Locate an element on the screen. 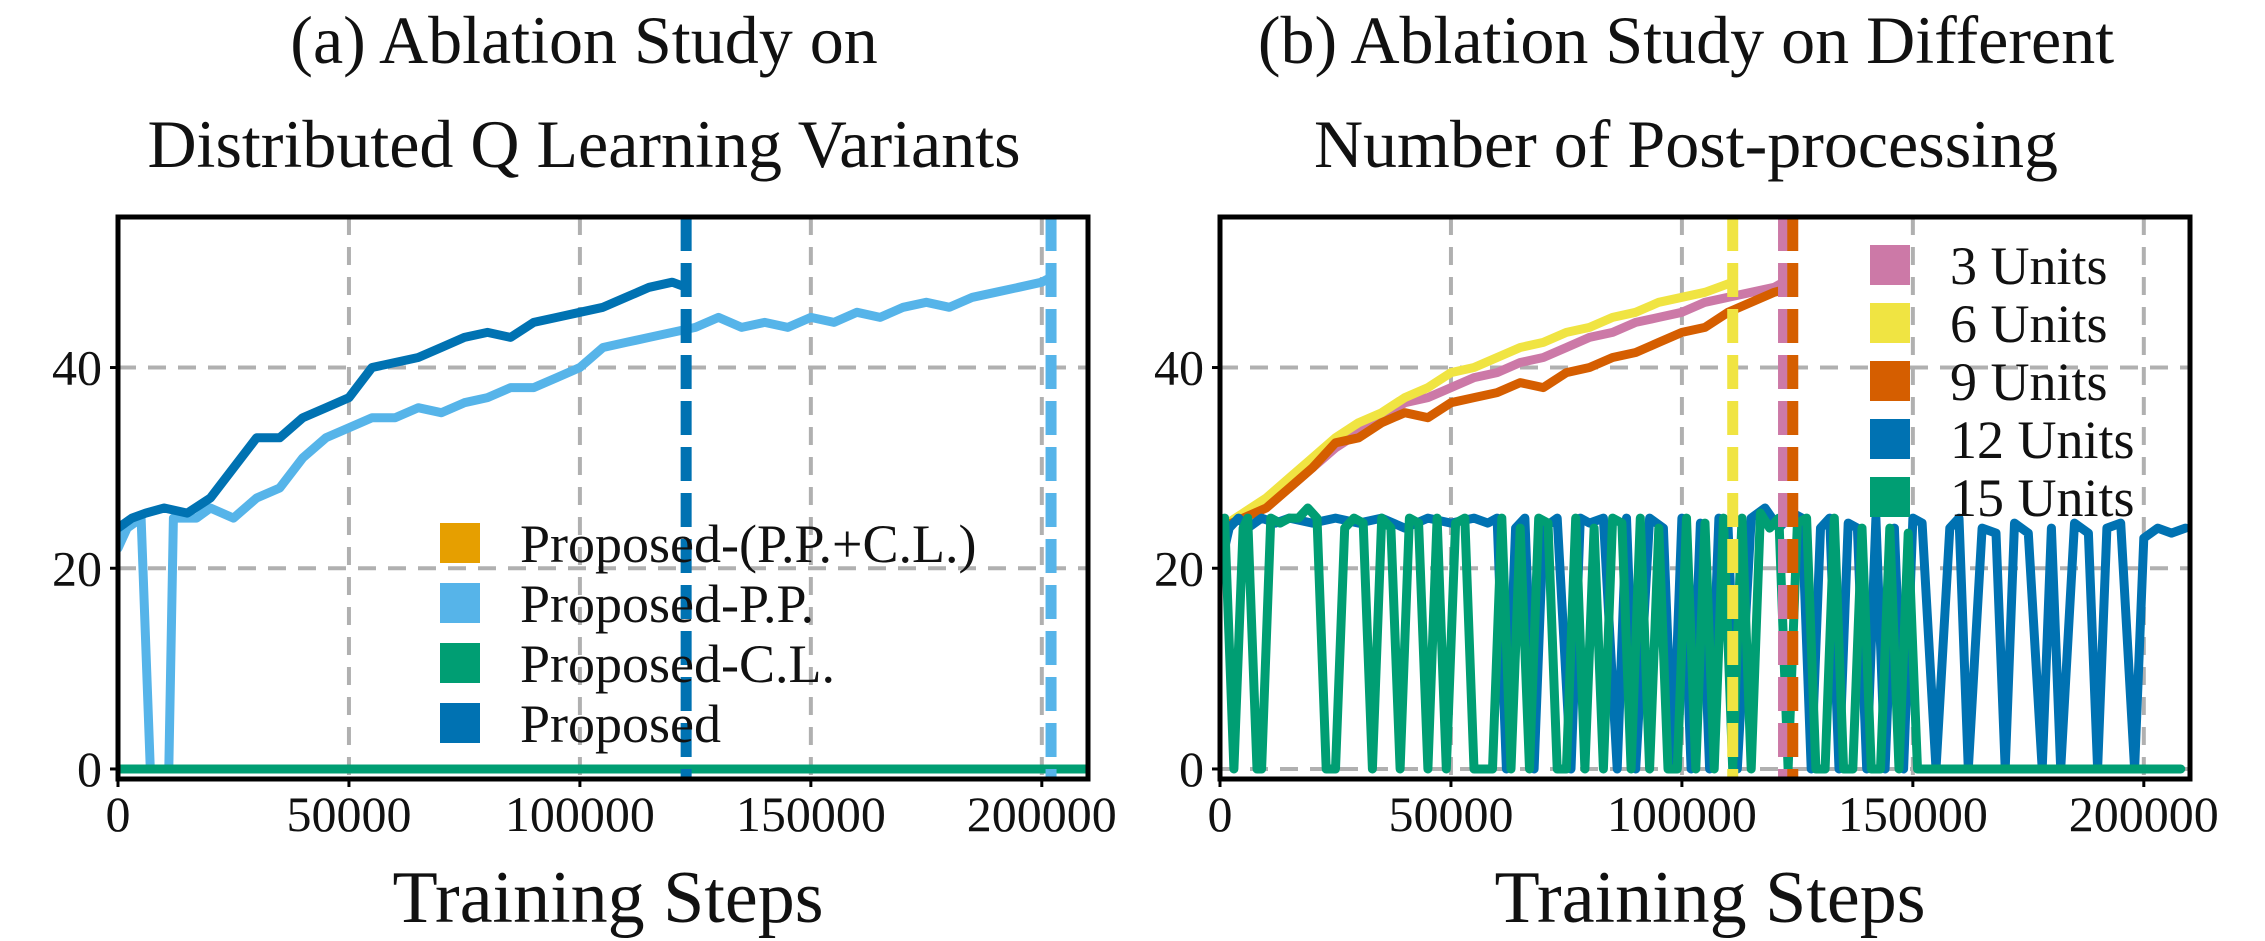 The height and width of the screenshot is (941, 2265). chart-a-legend-swatch-proposed is located at coordinates (460, 723).